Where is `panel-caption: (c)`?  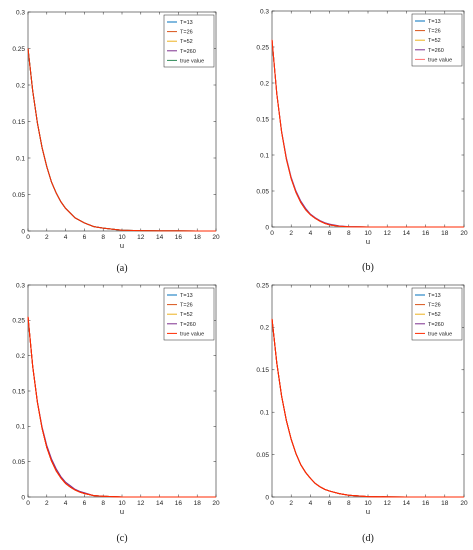
panel-caption: (c) is located at coordinates (121, 538).